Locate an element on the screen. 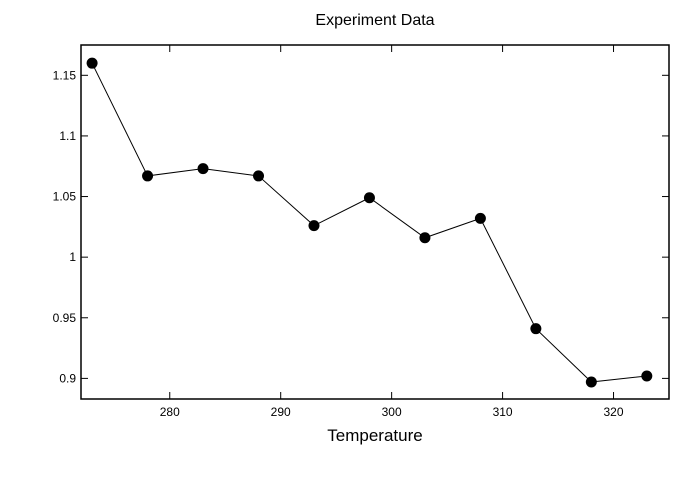 The width and height of the screenshot is (680, 480). x-tick-label: 310 is located at coordinates (503, 412).